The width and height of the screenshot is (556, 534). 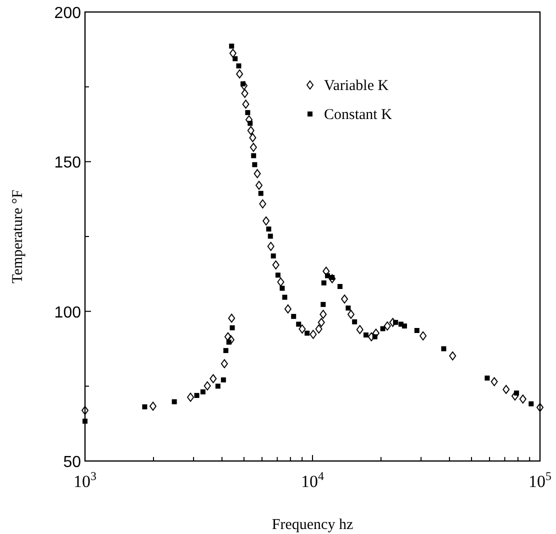 I want to click on x-tick-label: 10$^{3}$, so click(x=85, y=480).